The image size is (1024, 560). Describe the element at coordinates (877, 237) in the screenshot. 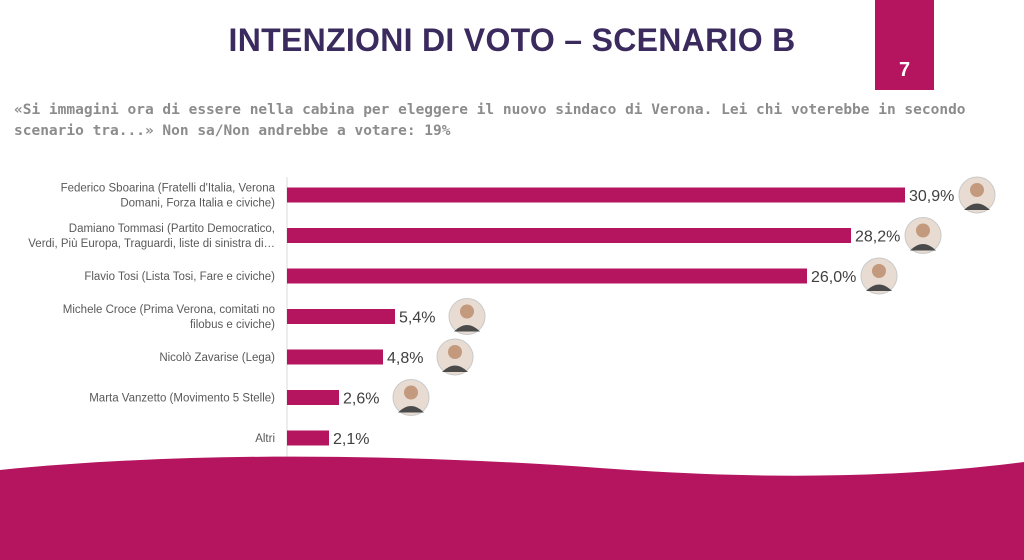

I see `value-label: 28,2%` at that location.